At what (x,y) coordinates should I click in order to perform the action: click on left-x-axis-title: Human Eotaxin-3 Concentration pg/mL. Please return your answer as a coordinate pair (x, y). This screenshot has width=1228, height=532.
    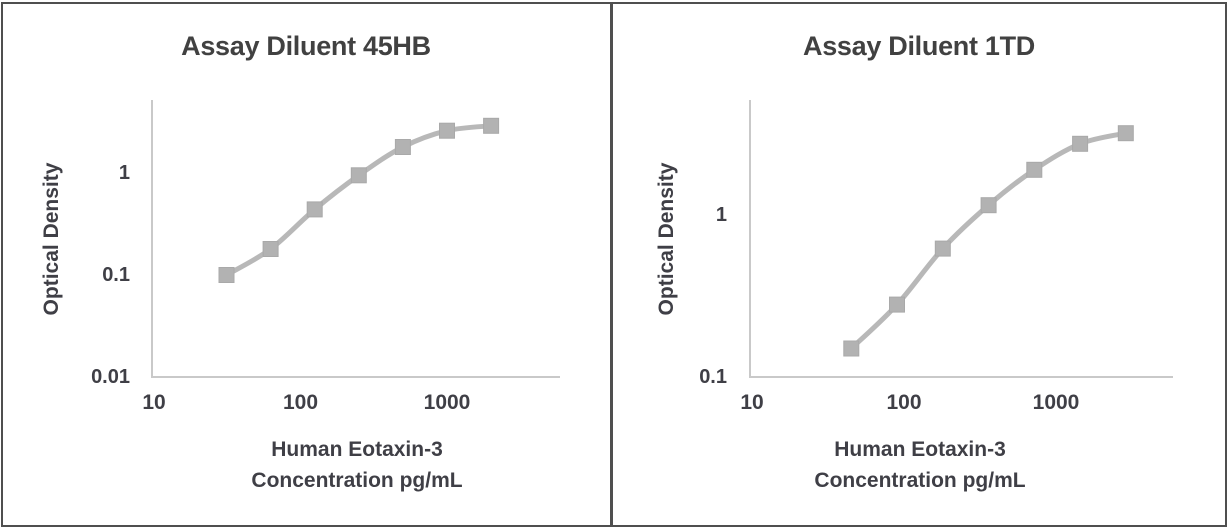
    Looking at the image, I should click on (357, 465).